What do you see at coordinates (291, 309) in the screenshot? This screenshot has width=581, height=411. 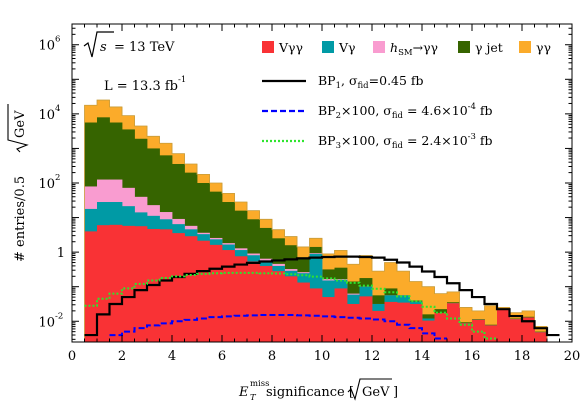 I see `bar-Vγγ-16` at bounding box center [291, 309].